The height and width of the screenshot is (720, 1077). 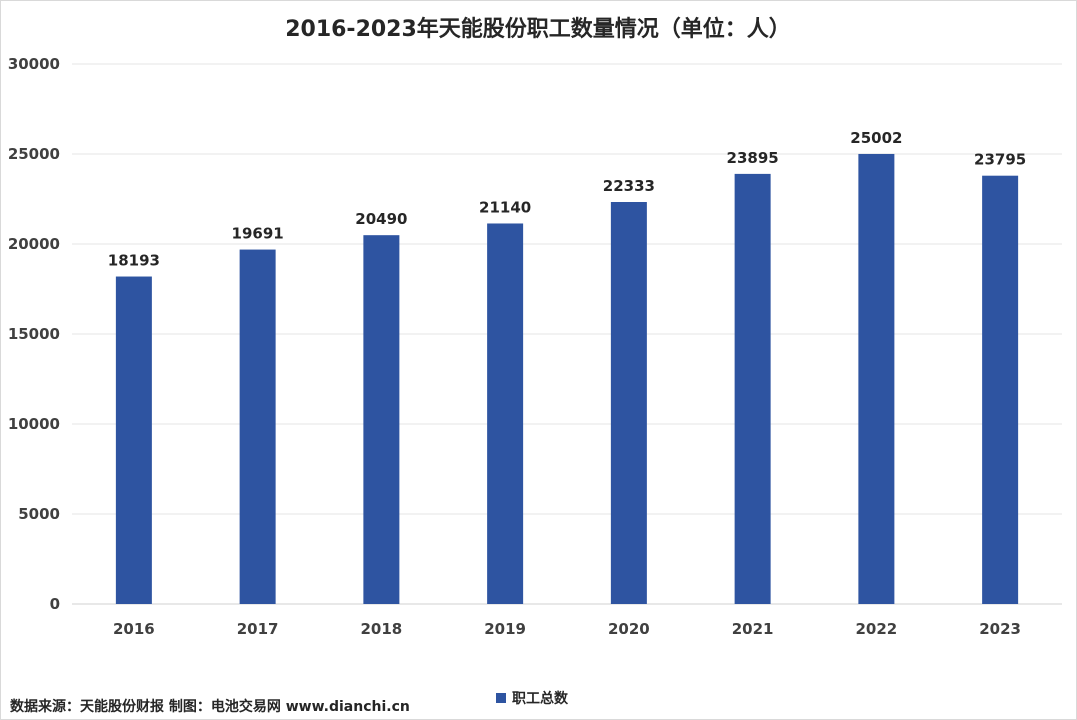 What do you see at coordinates (876, 379) in the screenshot?
I see `bar-2022` at bounding box center [876, 379].